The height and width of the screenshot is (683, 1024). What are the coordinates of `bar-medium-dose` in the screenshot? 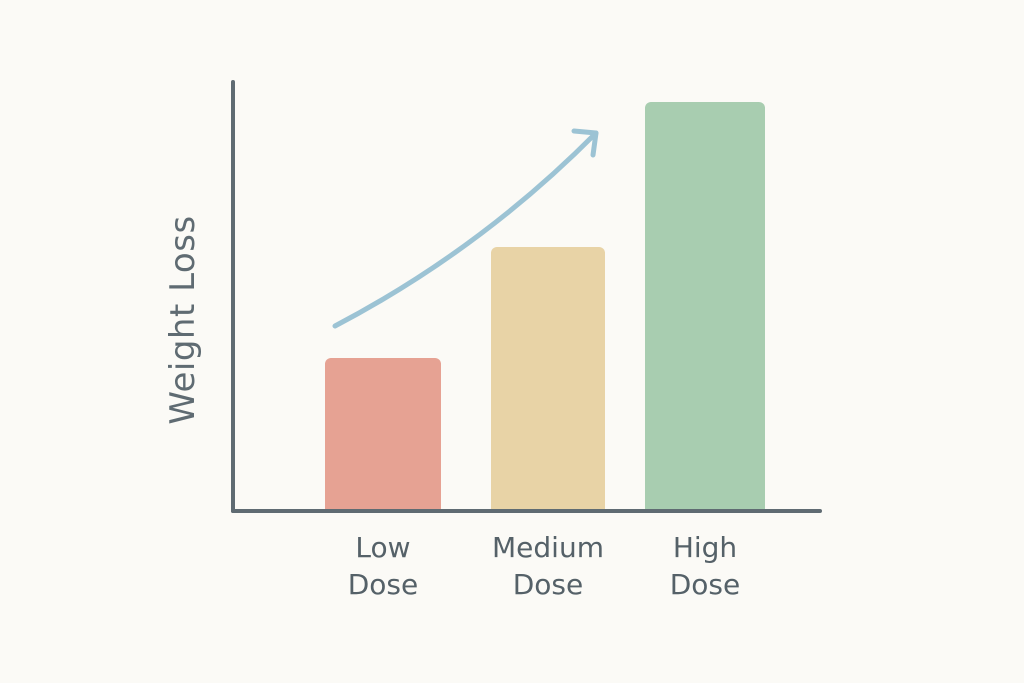 It's located at (548, 378).